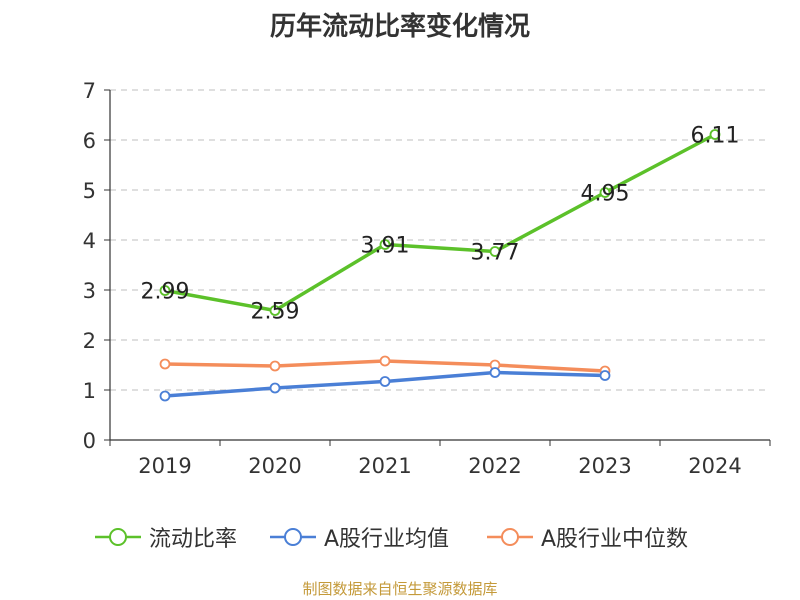 This screenshot has width=800, height=600. Describe the element at coordinates (494, 466) in the screenshot. I see `x-tick-label: 2022` at that location.